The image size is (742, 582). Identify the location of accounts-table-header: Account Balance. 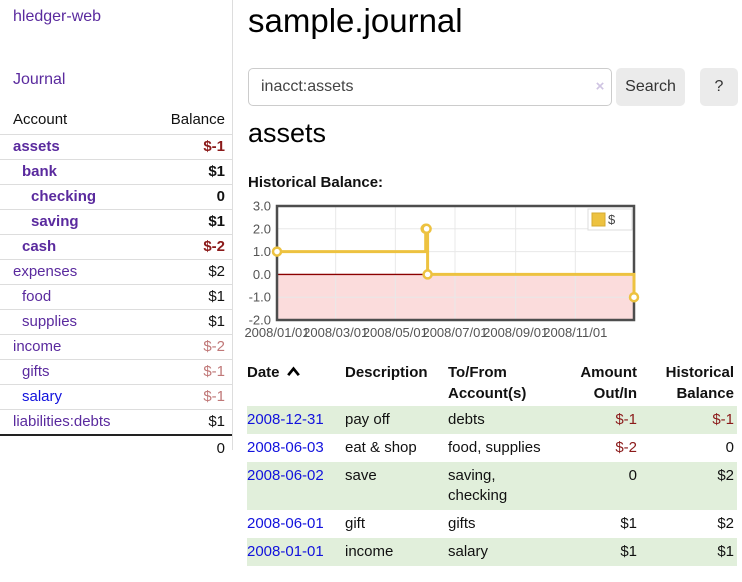
(116, 121).